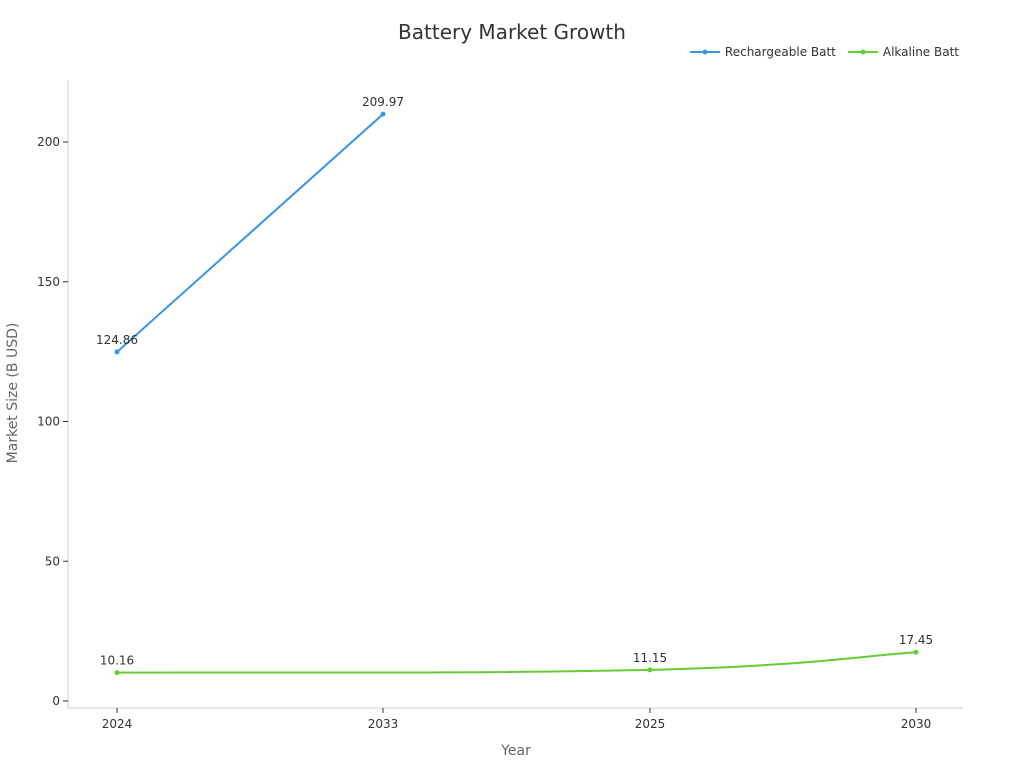 This screenshot has height=768, width=1024. I want to click on legend-swatch-rechargeable, so click(704, 52).